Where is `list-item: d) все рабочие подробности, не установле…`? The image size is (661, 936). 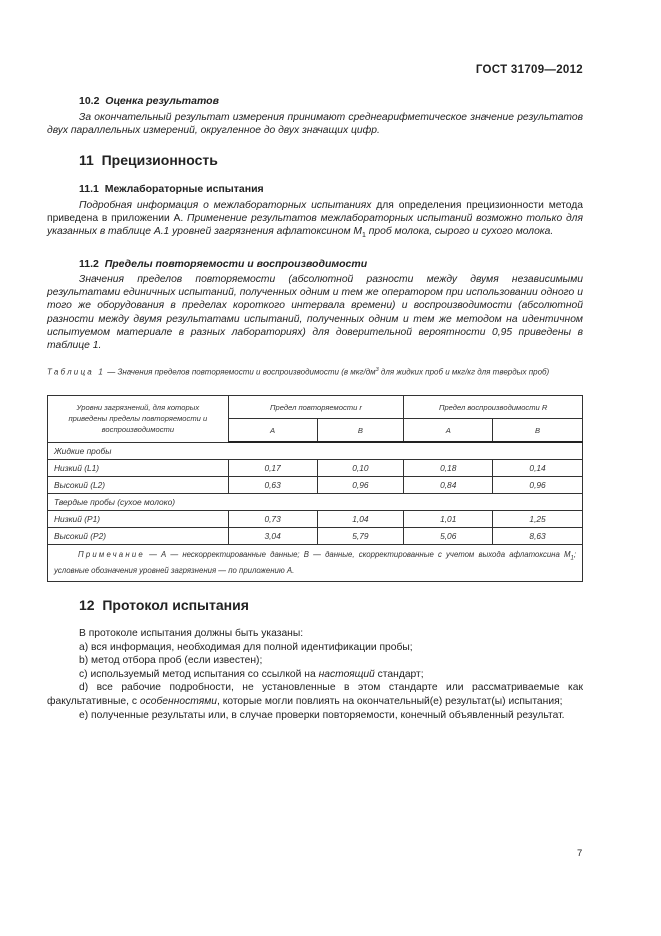
list-item: d) все рабочие подробности, не установле… is located at coordinates (315, 694).